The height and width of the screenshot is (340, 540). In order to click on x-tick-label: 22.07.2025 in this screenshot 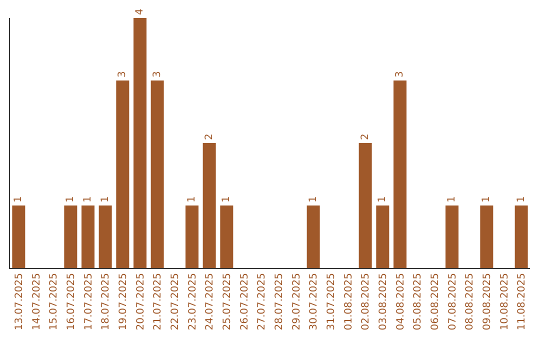, I will do `click(175, 301)`.